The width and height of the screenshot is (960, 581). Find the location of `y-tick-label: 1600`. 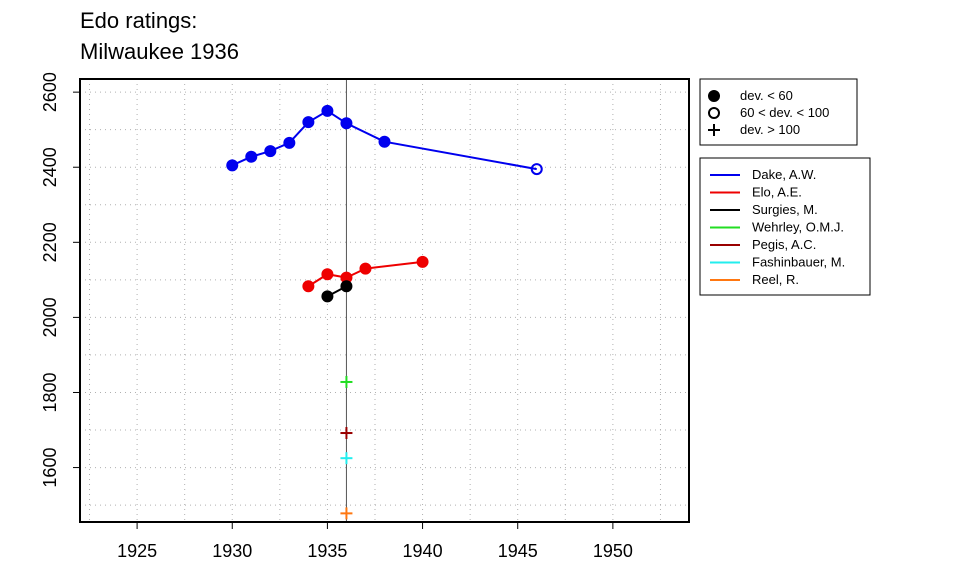

y-tick-label: 1600 is located at coordinates (50, 468).